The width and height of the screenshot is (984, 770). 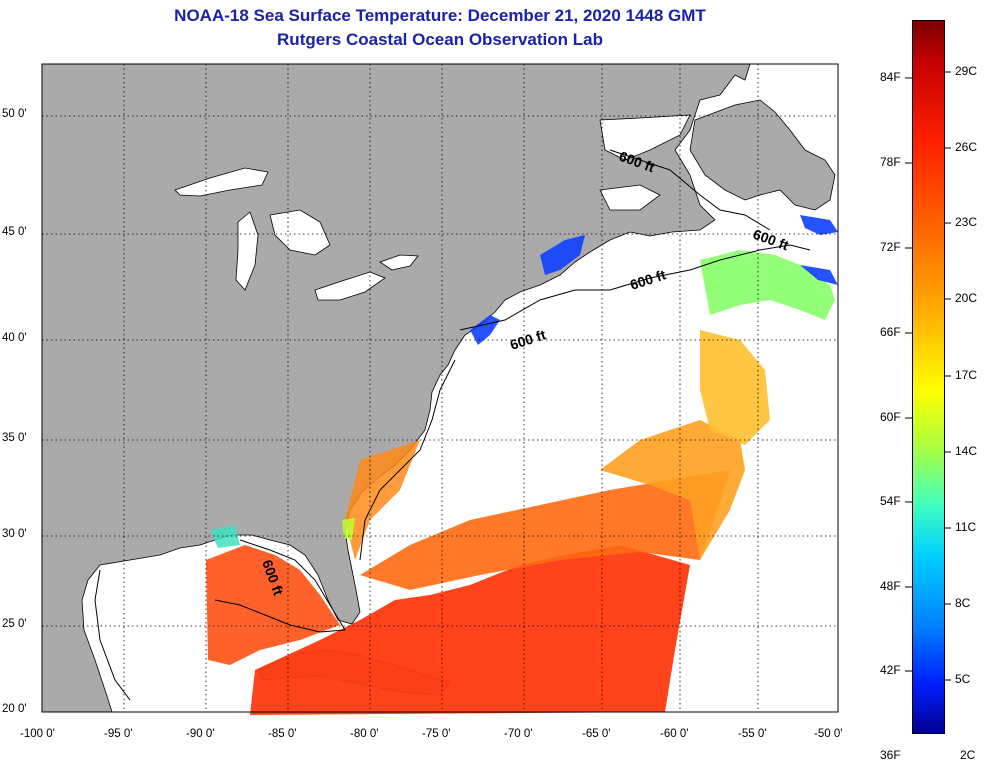 What do you see at coordinates (966, 71) in the screenshot?
I see `colorbar-c-29: 29C` at bounding box center [966, 71].